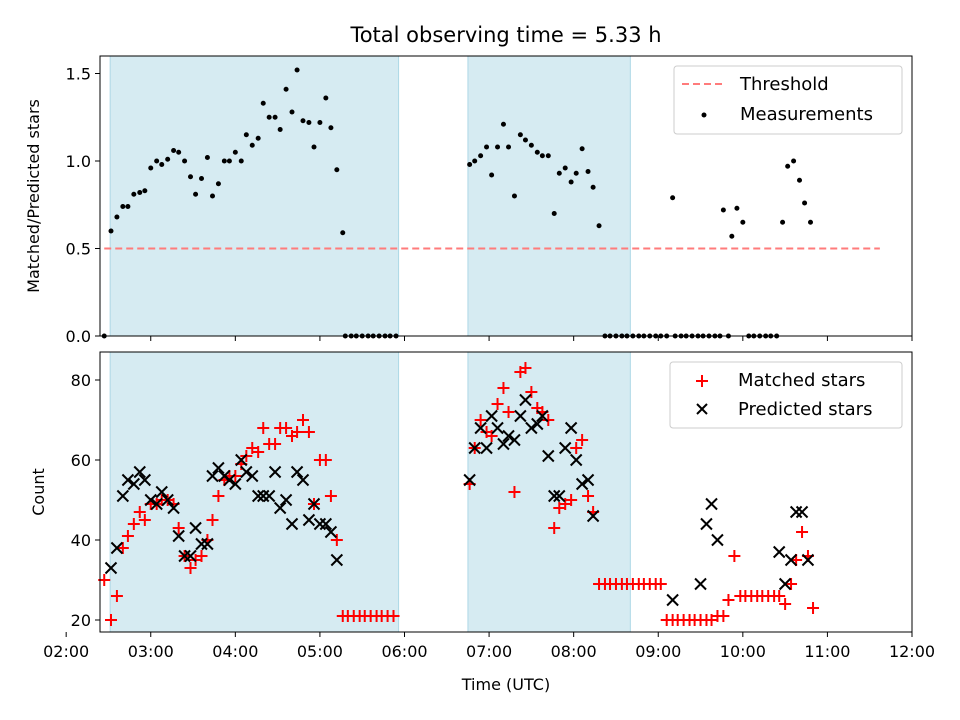 Image resolution: width=960 pixels, height=720 pixels. What do you see at coordinates (827, 651) in the screenshot?
I see `bottom-x-tick-label: 11:00` at bounding box center [827, 651].